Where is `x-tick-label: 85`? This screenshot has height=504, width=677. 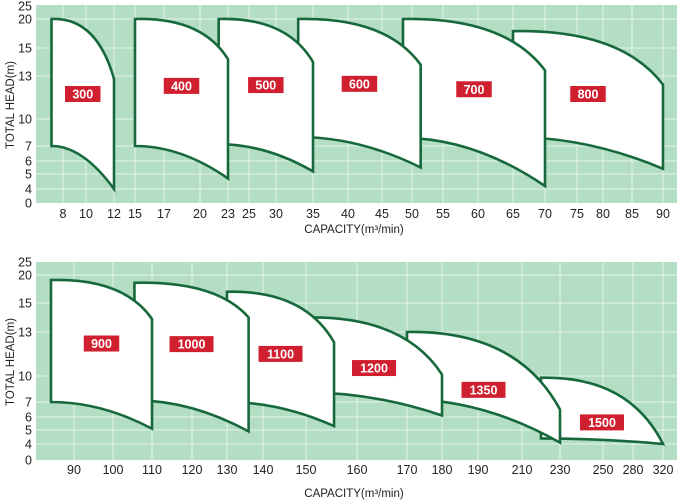 x-tick-label: 85 is located at coordinates (632, 214).